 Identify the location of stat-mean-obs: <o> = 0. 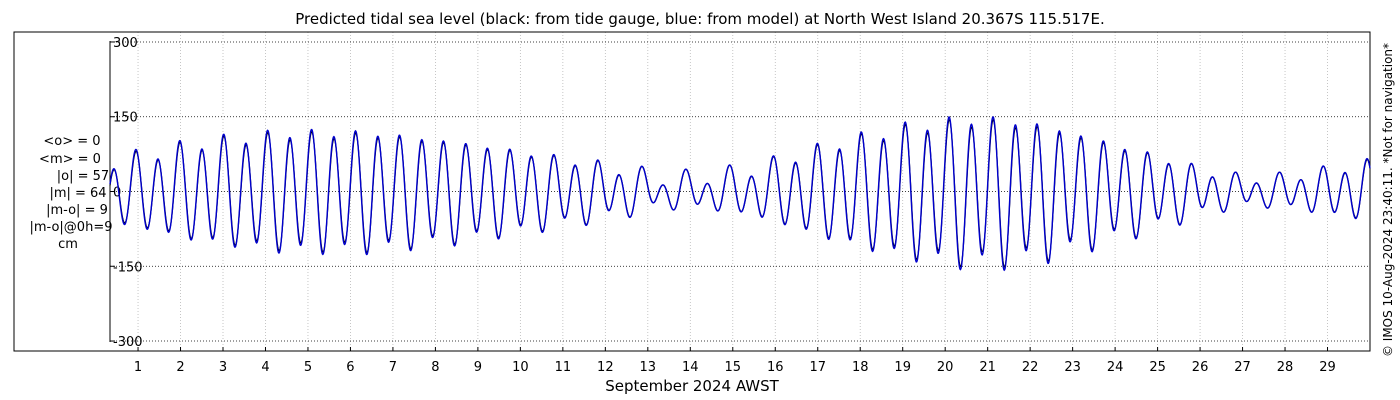
(71, 141).